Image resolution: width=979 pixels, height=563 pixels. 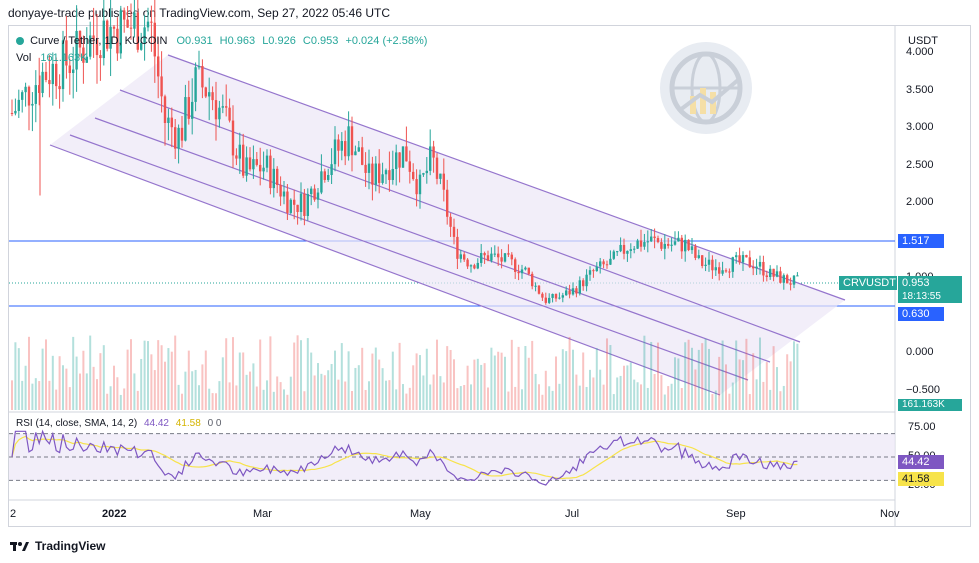 What do you see at coordinates (57, 546) in the screenshot?
I see `tradingview-logo: TradingView` at bounding box center [57, 546].